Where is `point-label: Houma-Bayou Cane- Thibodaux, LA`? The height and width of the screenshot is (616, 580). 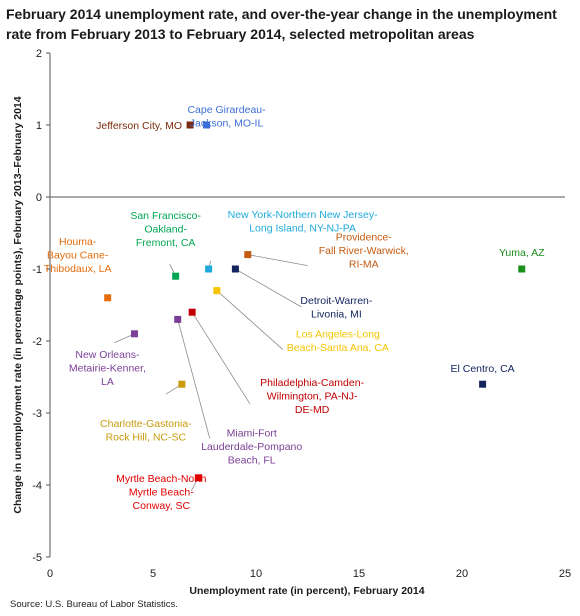 point-label: Houma-Bayou Cane- Thibodaux, LA is located at coordinates (78, 255).